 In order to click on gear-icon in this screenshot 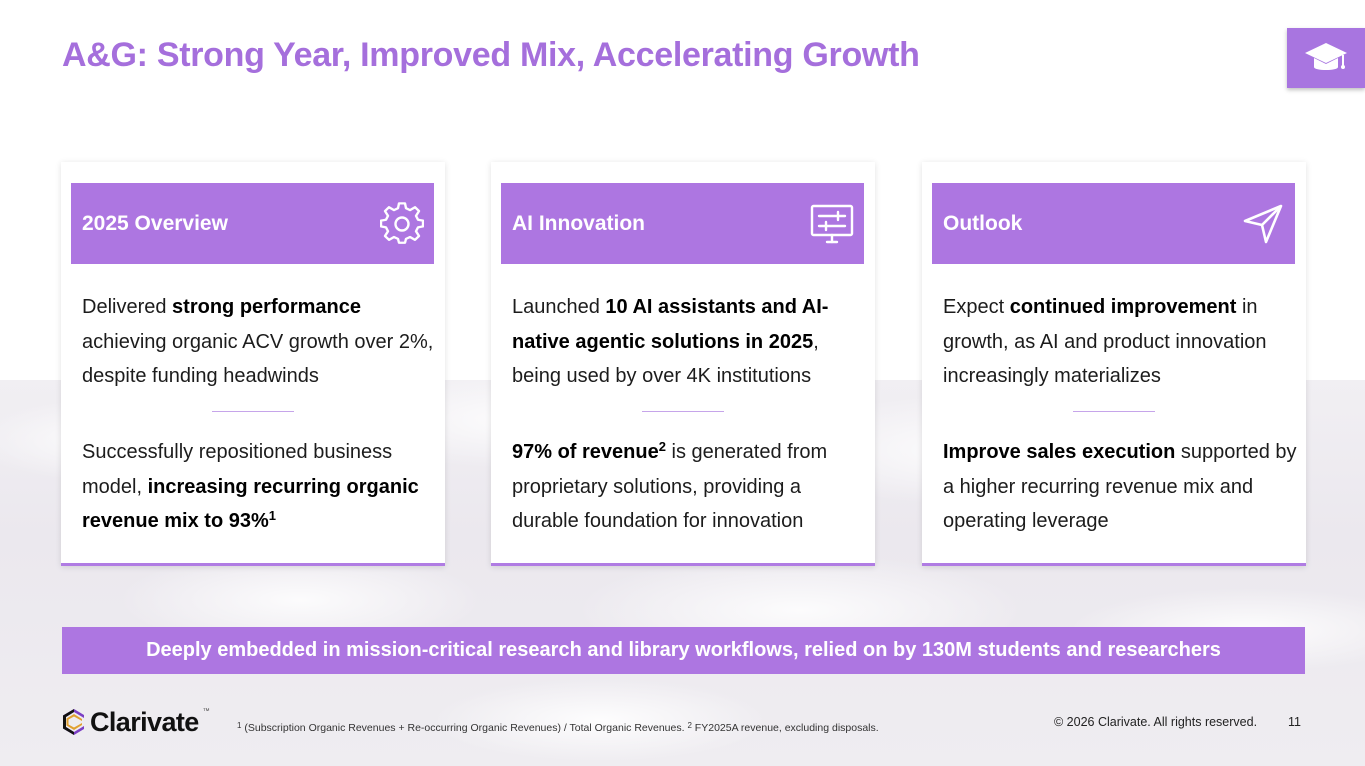, I will do `click(402, 223)`.